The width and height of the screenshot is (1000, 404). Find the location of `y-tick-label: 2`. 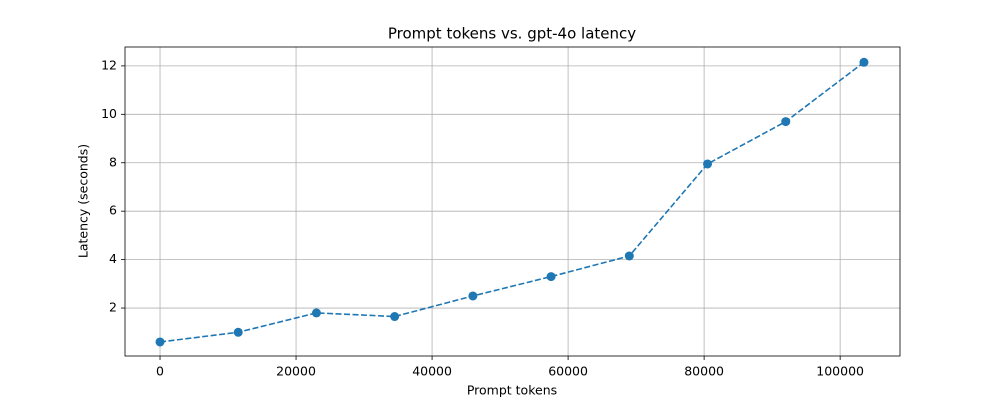

y-tick-label: 2 is located at coordinates (113, 307).